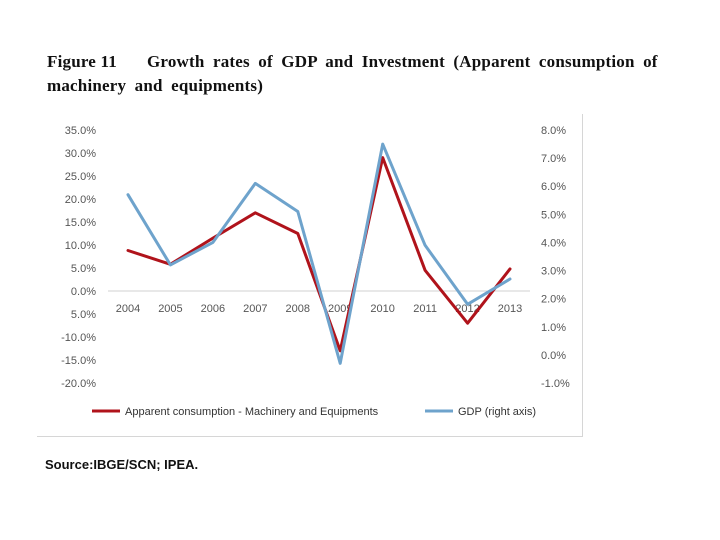 This screenshot has height=540, width=720. What do you see at coordinates (553, 272) in the screenshot?
I see `right-axis-tick-label: 3.0%` at bounding box center [553, 272].